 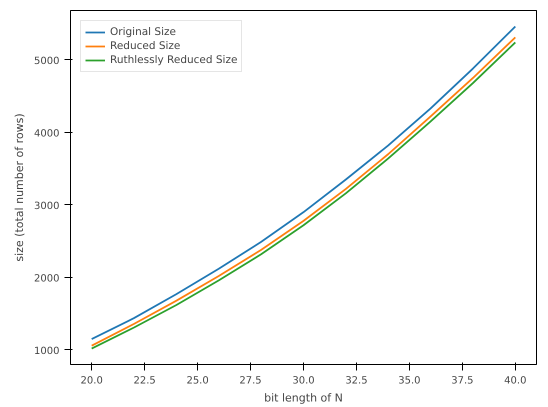 What do you see at coordinates (515, 381) in the screenshot?
I see `x-tick-label: 40.0` at bounding box center [515, 381].